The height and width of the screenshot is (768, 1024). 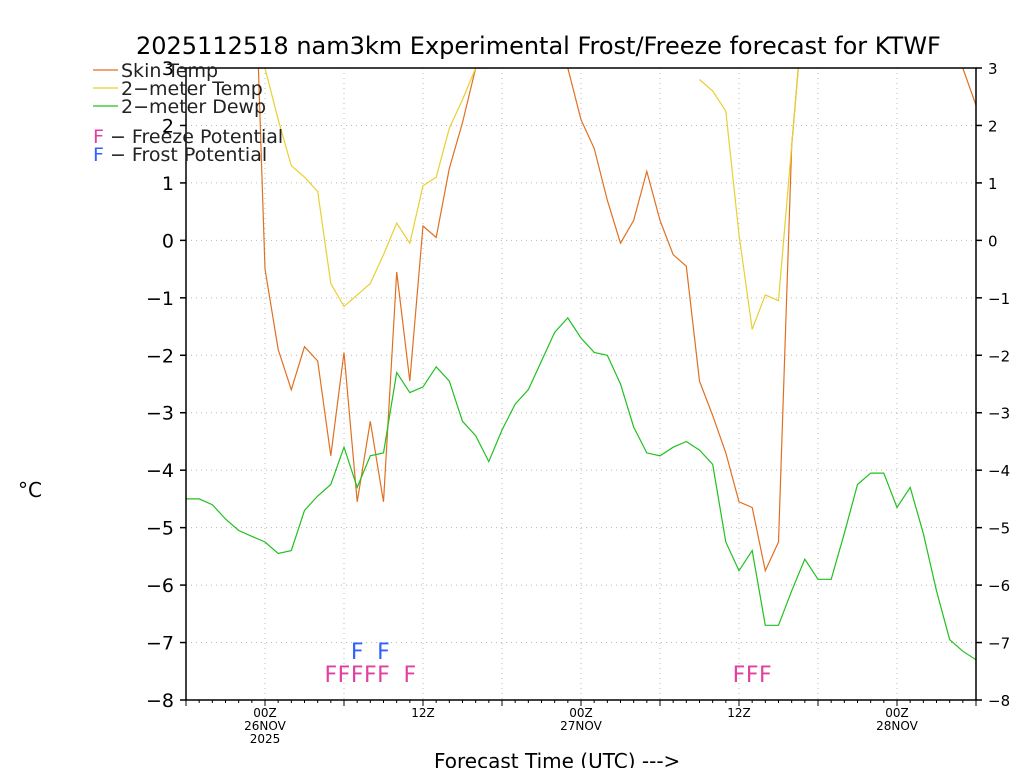 What do you see at coordinates (999, 414) in the screenshot?
I see `y-tick-label-right: −3` at bounding box center [999, 414].